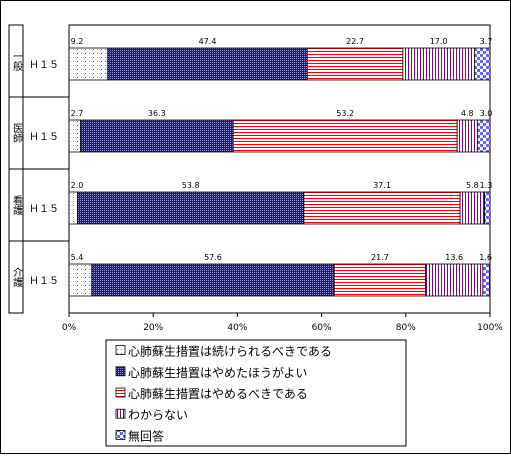 Image resolution: width=511 pixels, height=458 pixels. What do you see at coordinates (485, 257) in the screenshot?
I see `data-label: 1.6` at bounding box center [485, 257].